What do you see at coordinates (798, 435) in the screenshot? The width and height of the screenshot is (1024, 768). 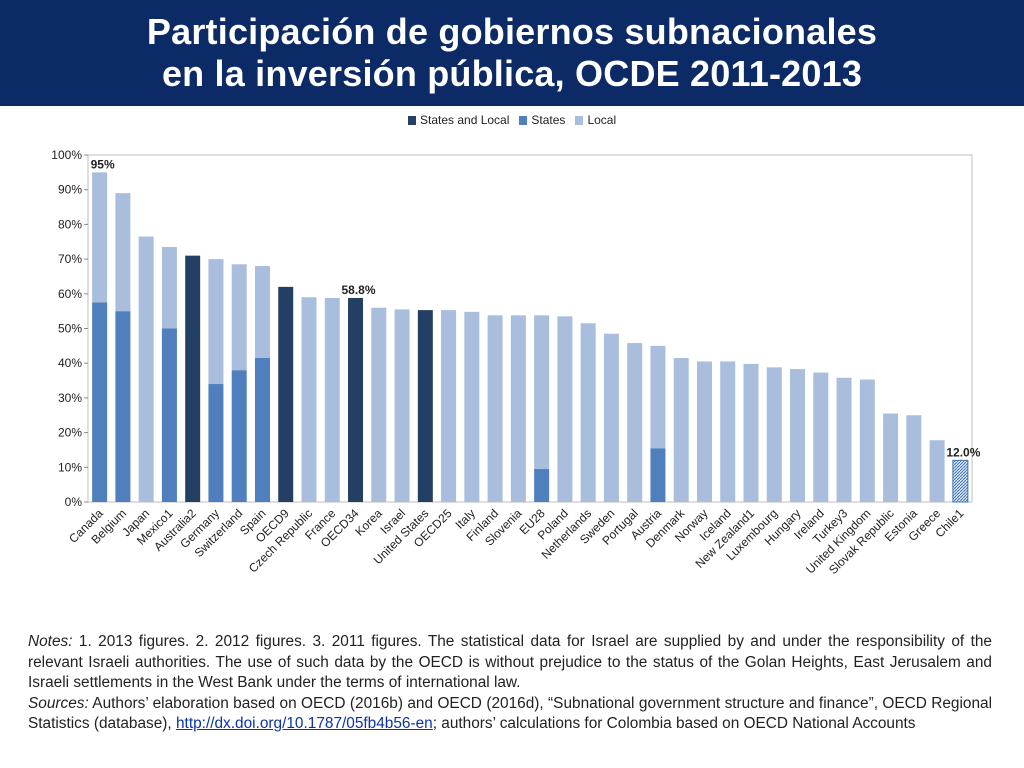 I see `bar-hungary-local` at bounding box center [798, 435].